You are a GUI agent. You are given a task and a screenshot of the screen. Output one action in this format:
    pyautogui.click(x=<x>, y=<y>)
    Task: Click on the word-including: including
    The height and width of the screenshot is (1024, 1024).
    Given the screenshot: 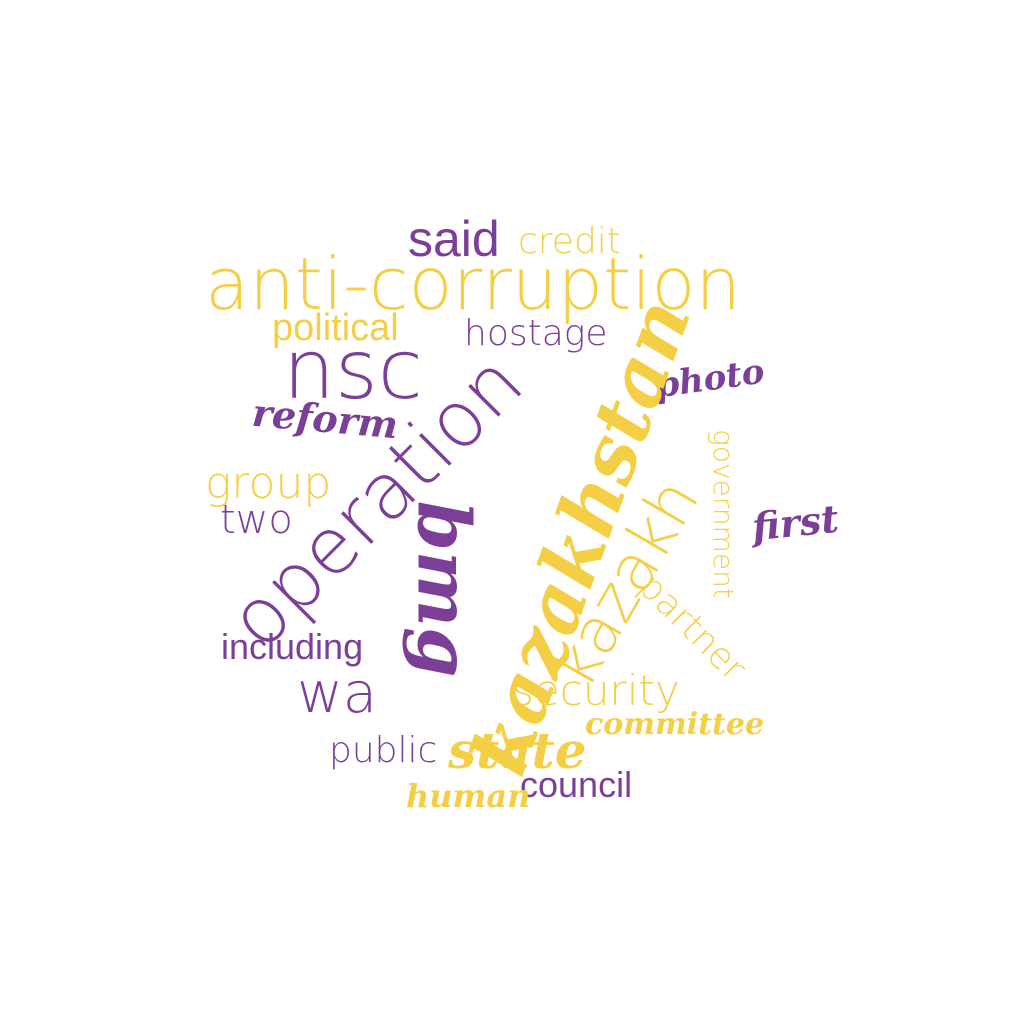 What is the action you would take?
    pyautogui.click(x=292, y=646)
    